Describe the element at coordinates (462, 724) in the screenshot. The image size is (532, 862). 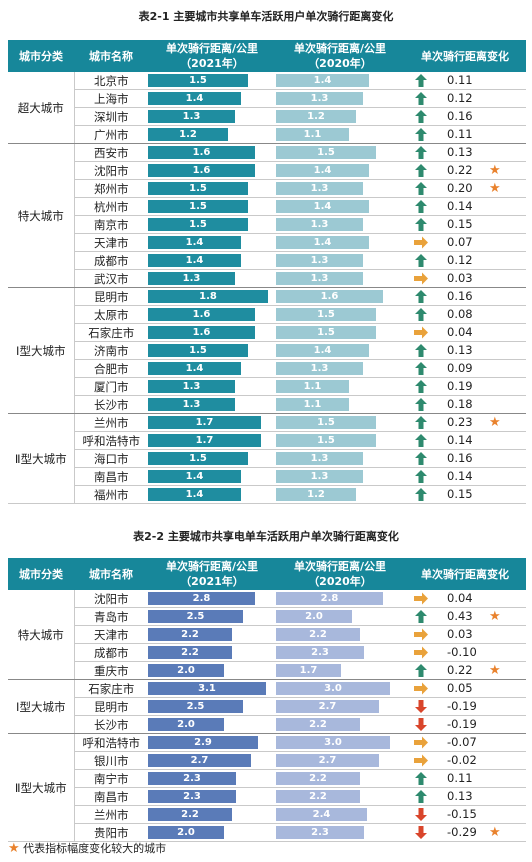
I see `change-value: -0.19` at that location.